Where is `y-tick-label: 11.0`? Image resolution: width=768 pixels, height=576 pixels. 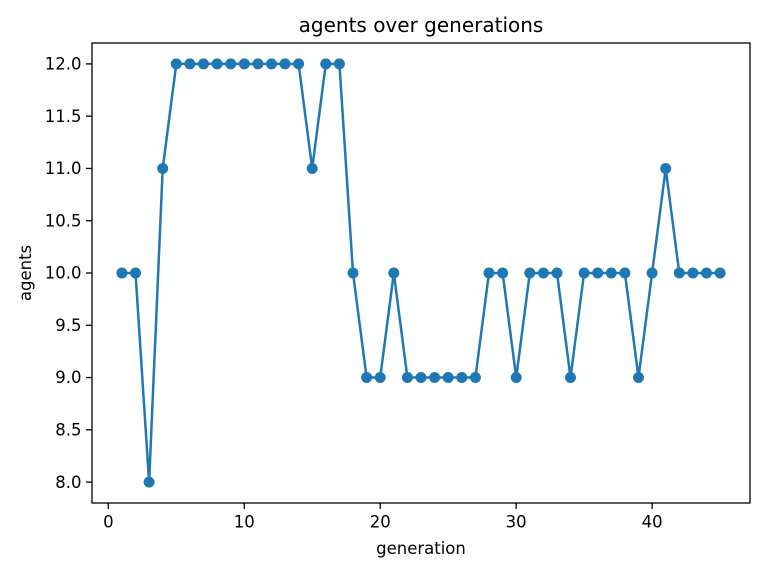
y-tick-label: 11.0 is located at coordinates (63, 168).